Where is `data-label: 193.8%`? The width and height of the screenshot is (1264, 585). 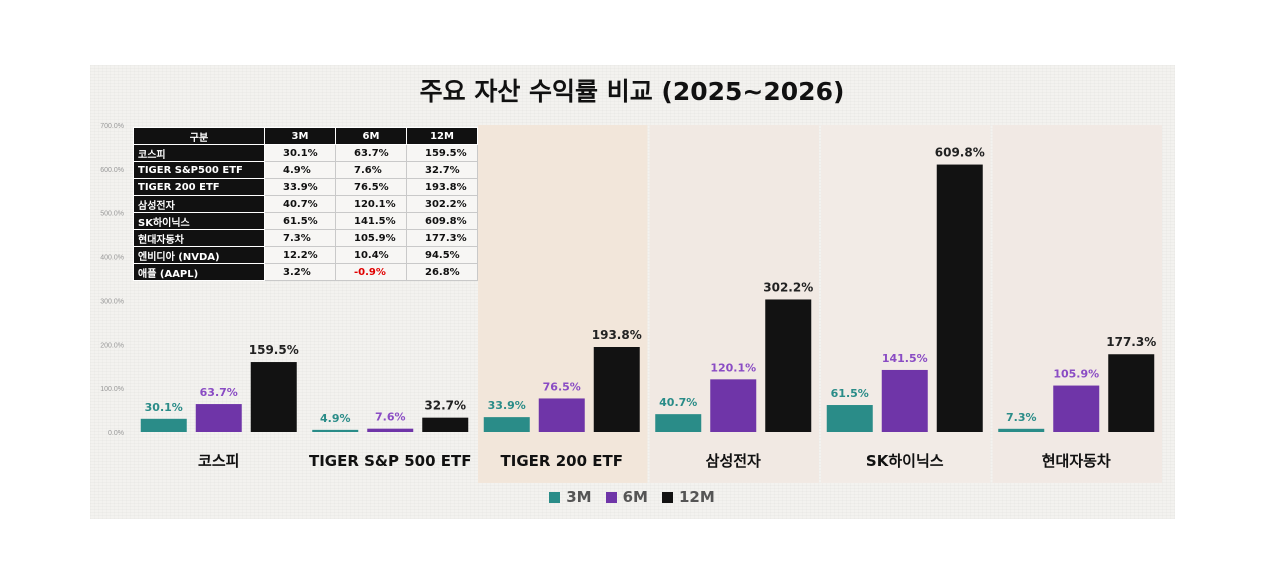 data-label: 193.8% is located at coordinates (617, 335).